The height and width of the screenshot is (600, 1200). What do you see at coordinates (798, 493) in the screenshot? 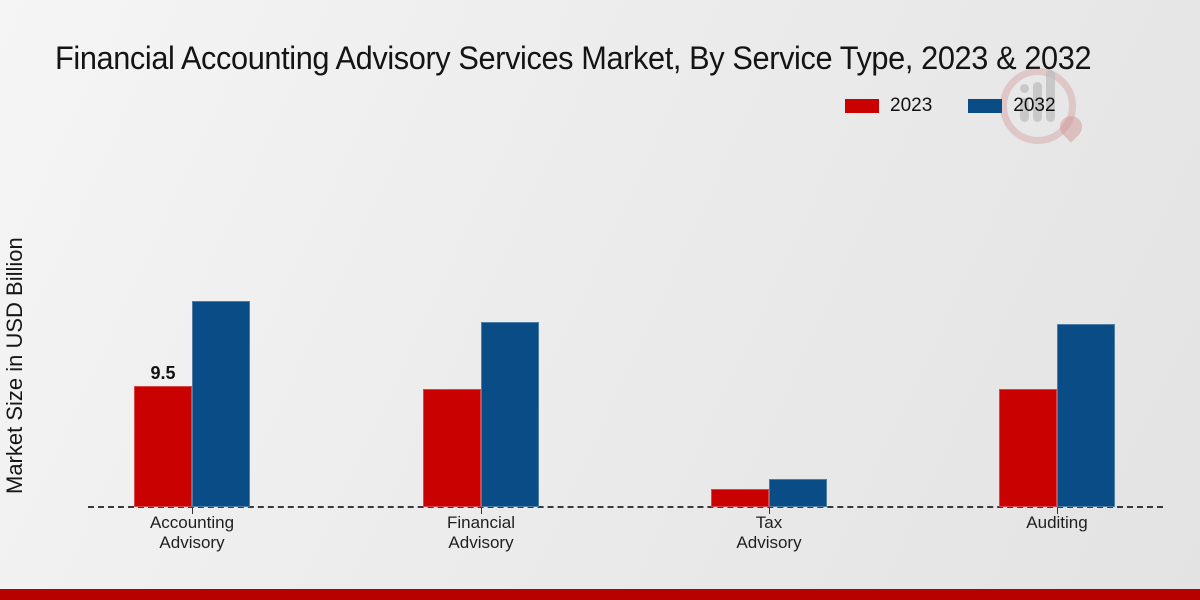
I see `bar-2032-tax-advisory` at bounding box center [798, 493].